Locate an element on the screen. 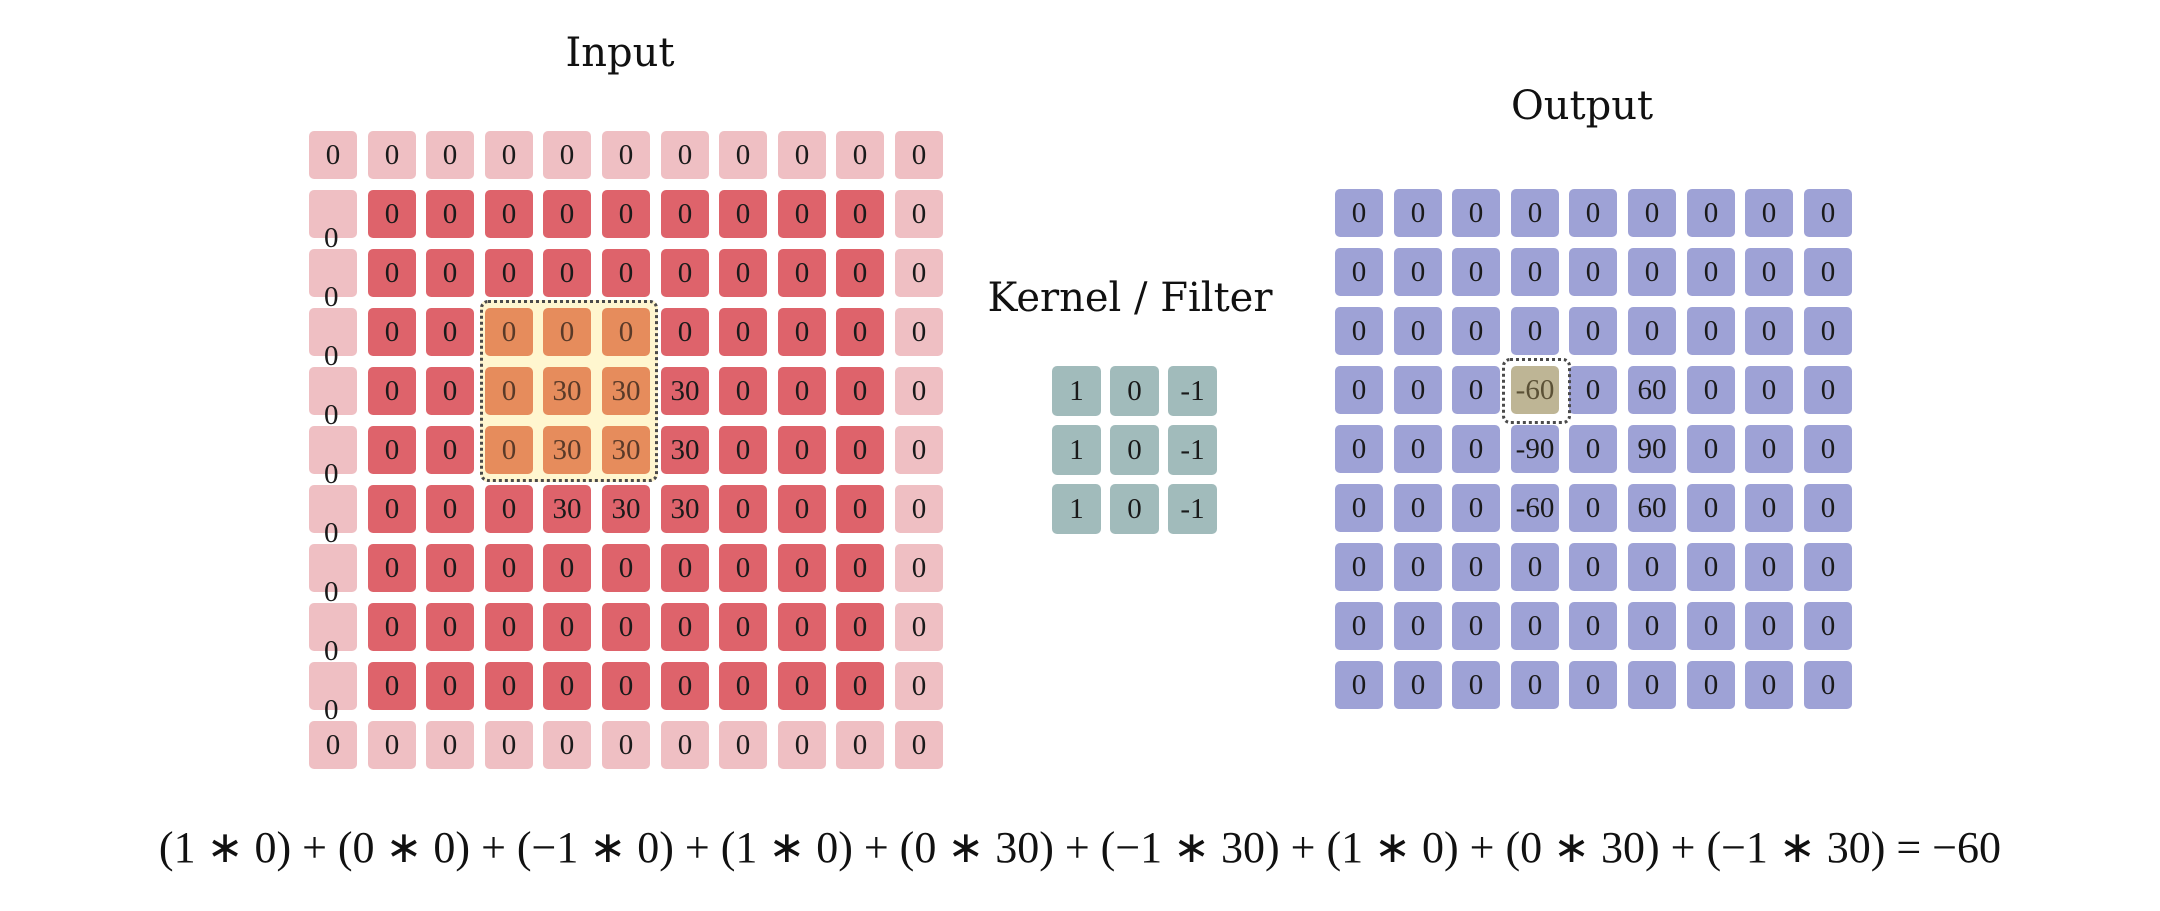 The height and width of the screenshot is (911, 2160). output-cell: -90 is located at coordinates (1535, 449).